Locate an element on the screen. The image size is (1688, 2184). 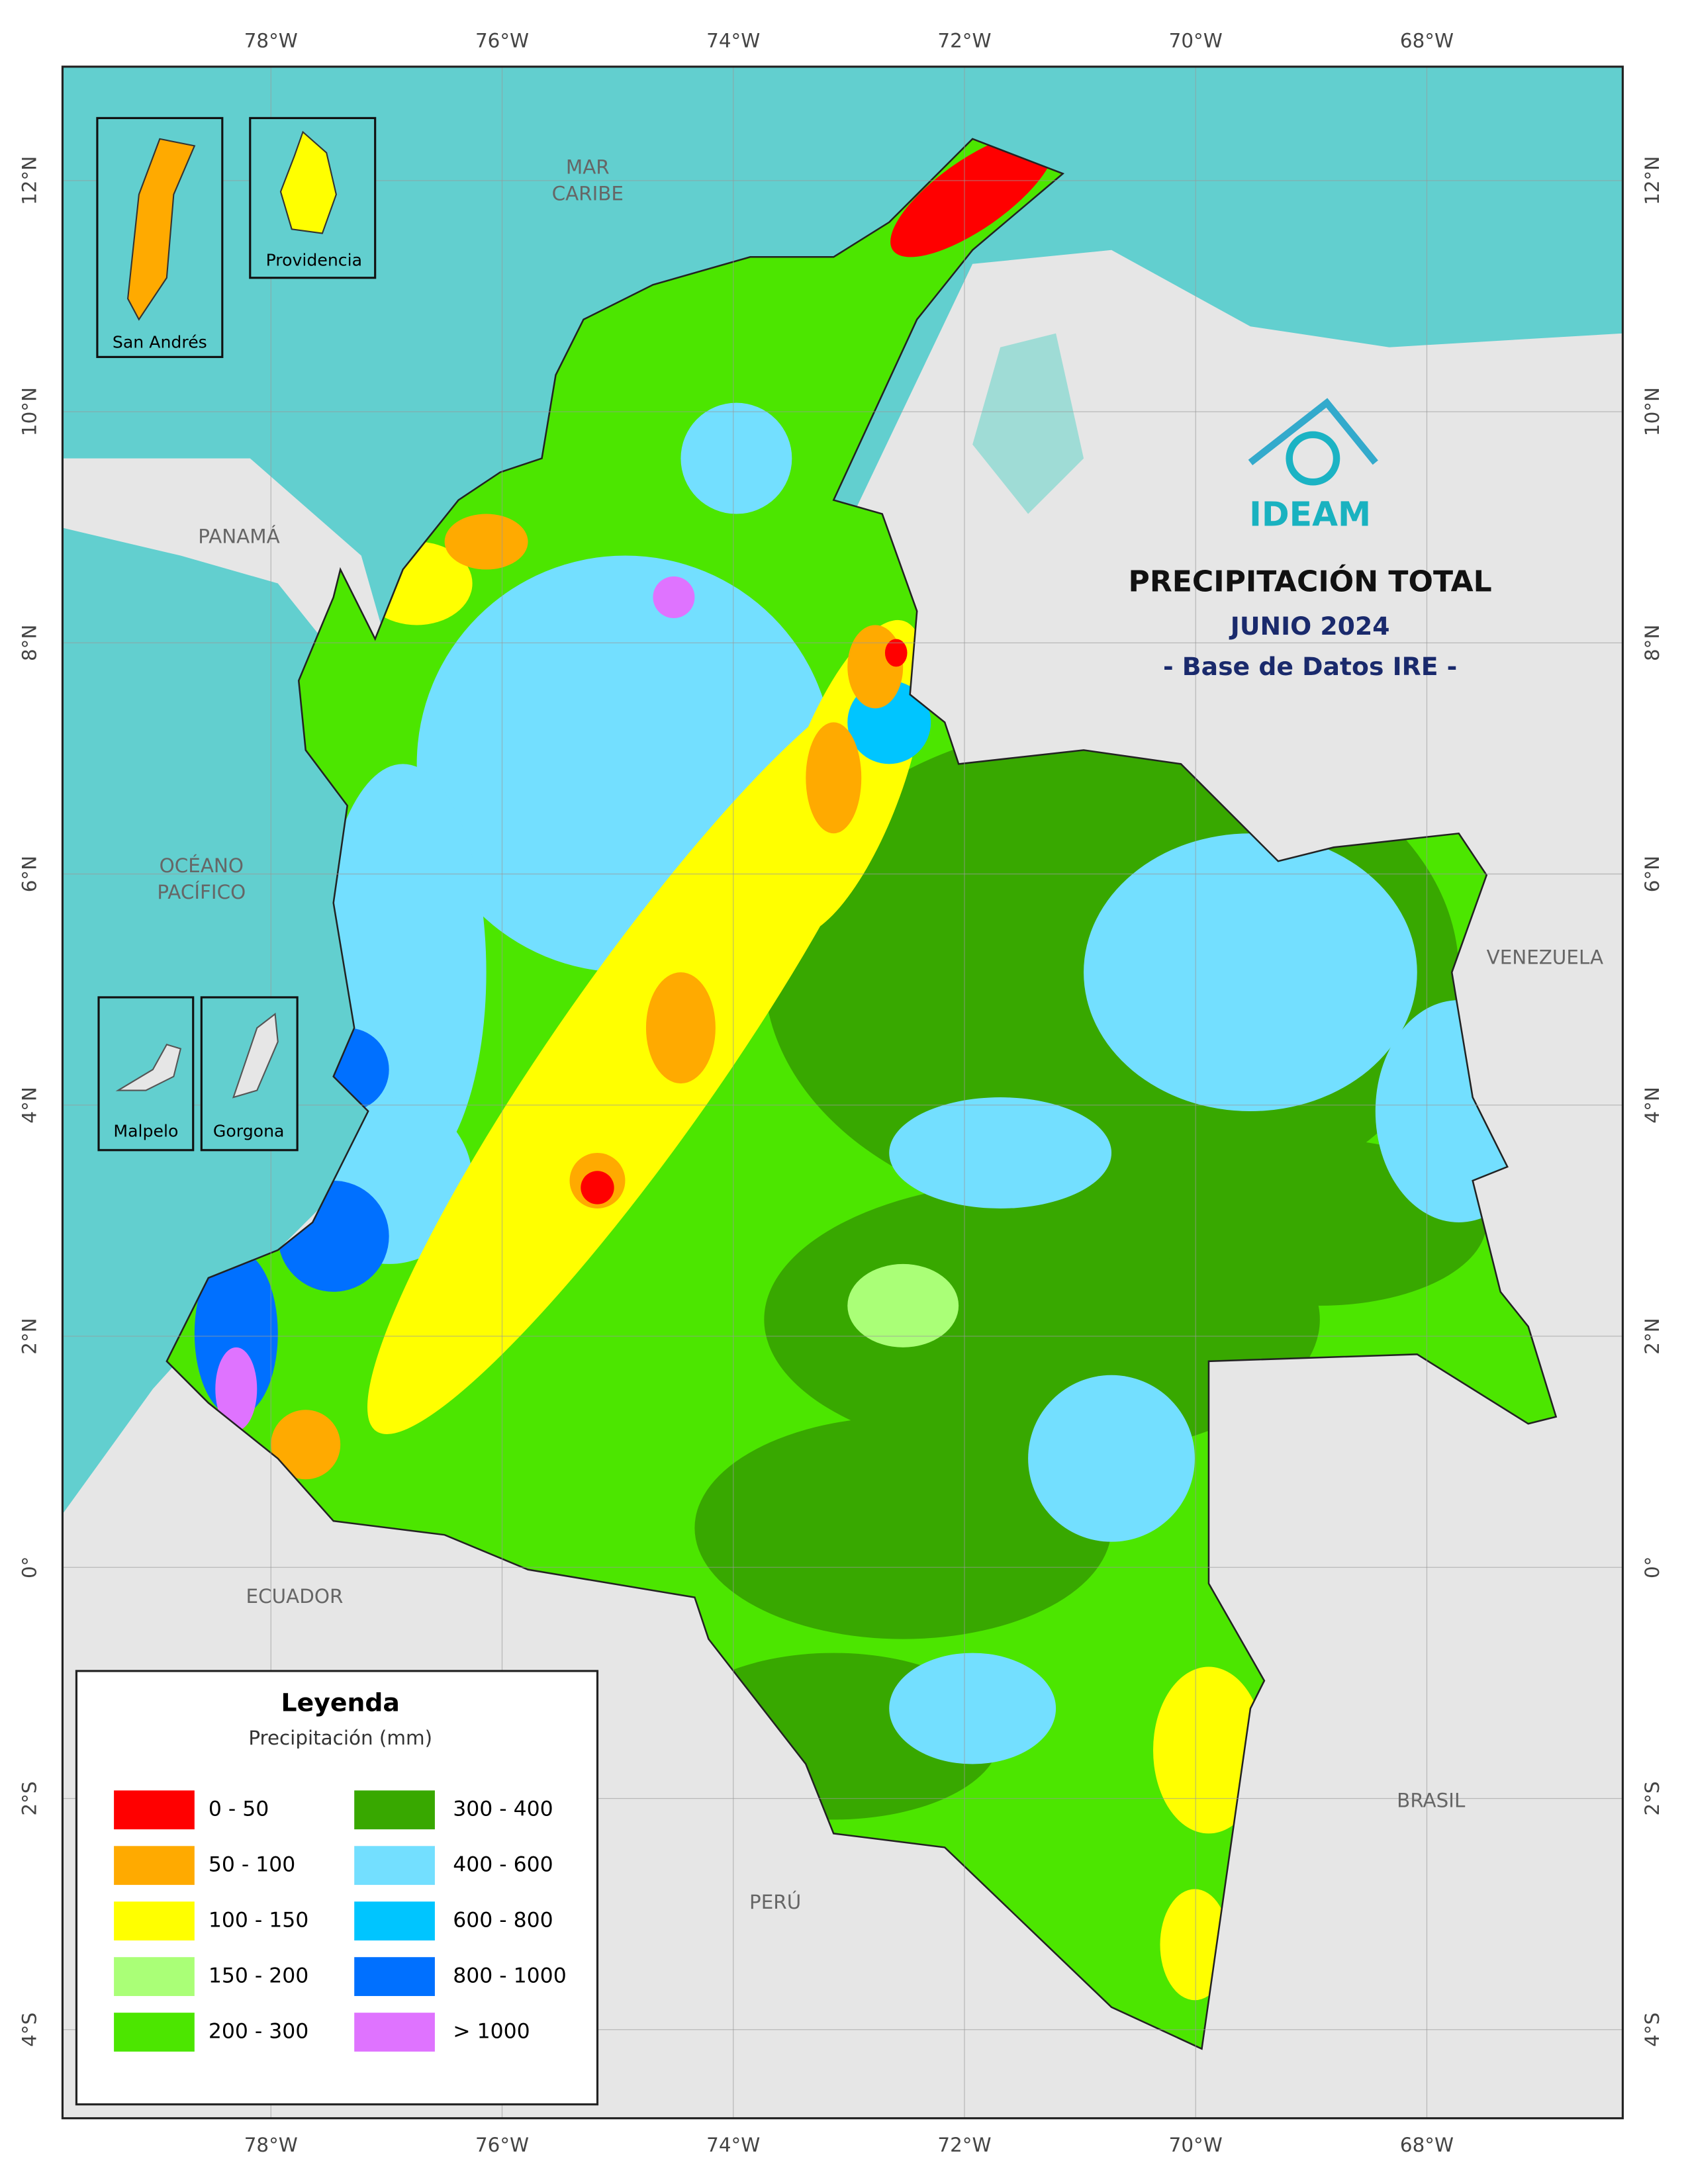
title: PRECIPITACIÓN TOTAL is located at coordinates (1310, 580).